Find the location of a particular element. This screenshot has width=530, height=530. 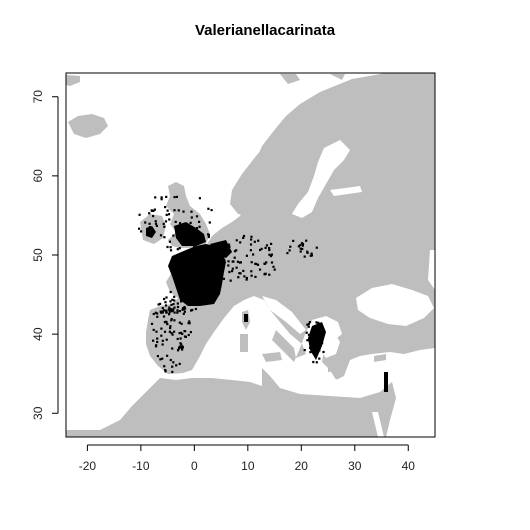

y-tick-label: 60 is located at coordinates (38, 176).